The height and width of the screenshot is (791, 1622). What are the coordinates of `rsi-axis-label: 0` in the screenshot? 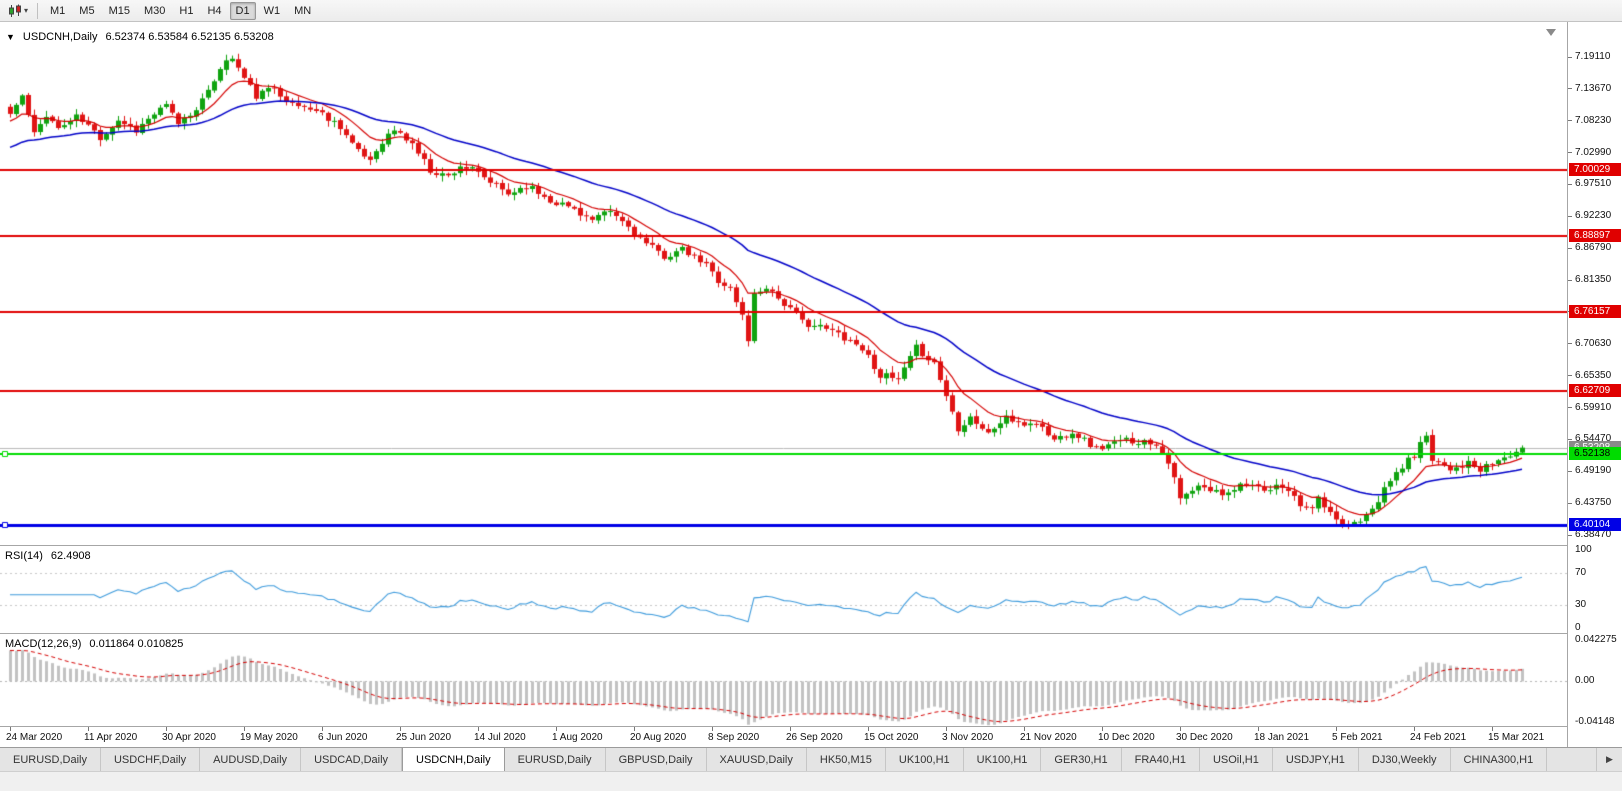 It's located at (1578, 627).